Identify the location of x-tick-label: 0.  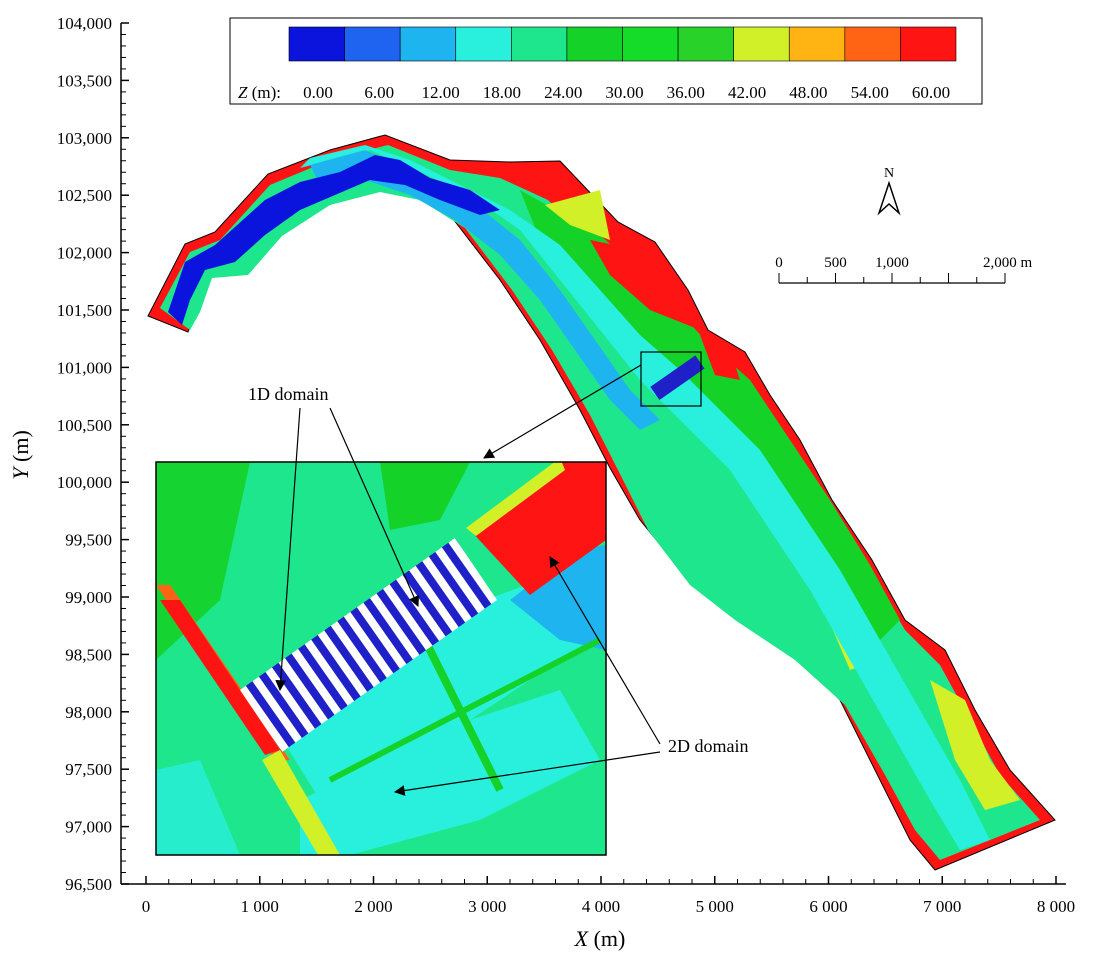
(146, 906).